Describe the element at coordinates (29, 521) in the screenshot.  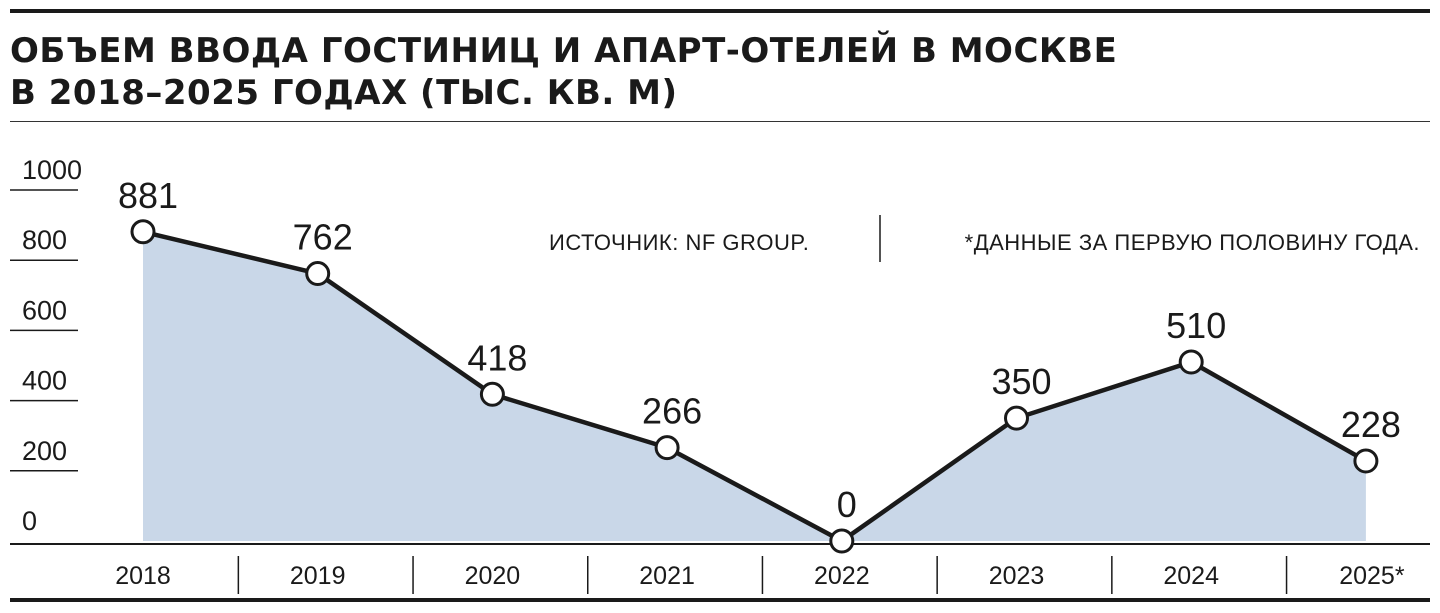
I see `y-tick-label: 0` at that location.